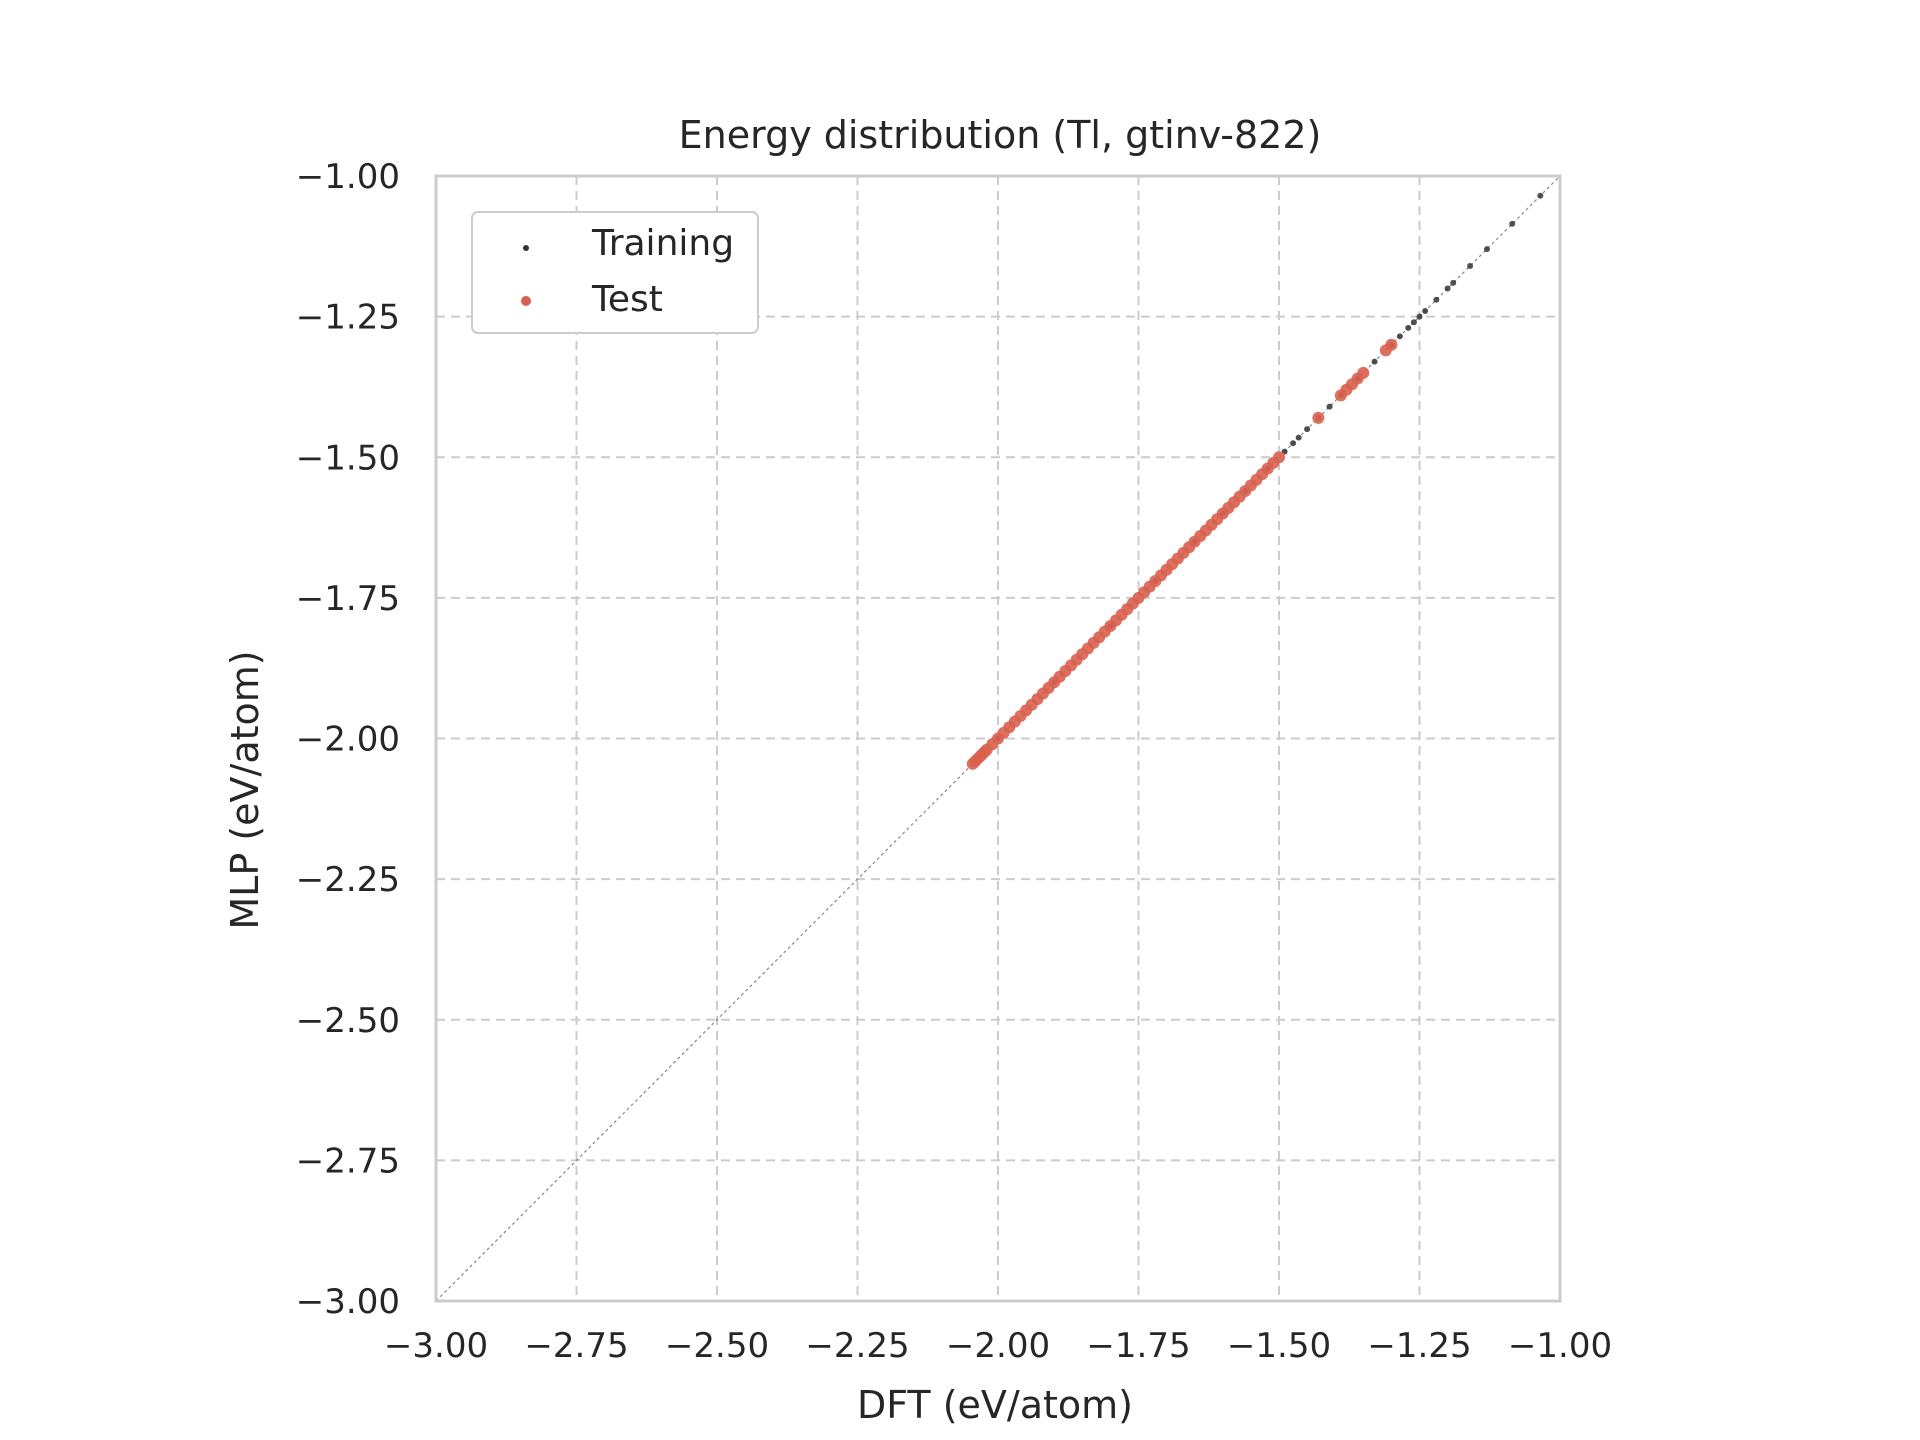 The width and height of the screenshot is (1920, 1440). Describe the element at coordinates (348, 599) in the screenshot. I see `y-tick-label: −1.75` at that location.